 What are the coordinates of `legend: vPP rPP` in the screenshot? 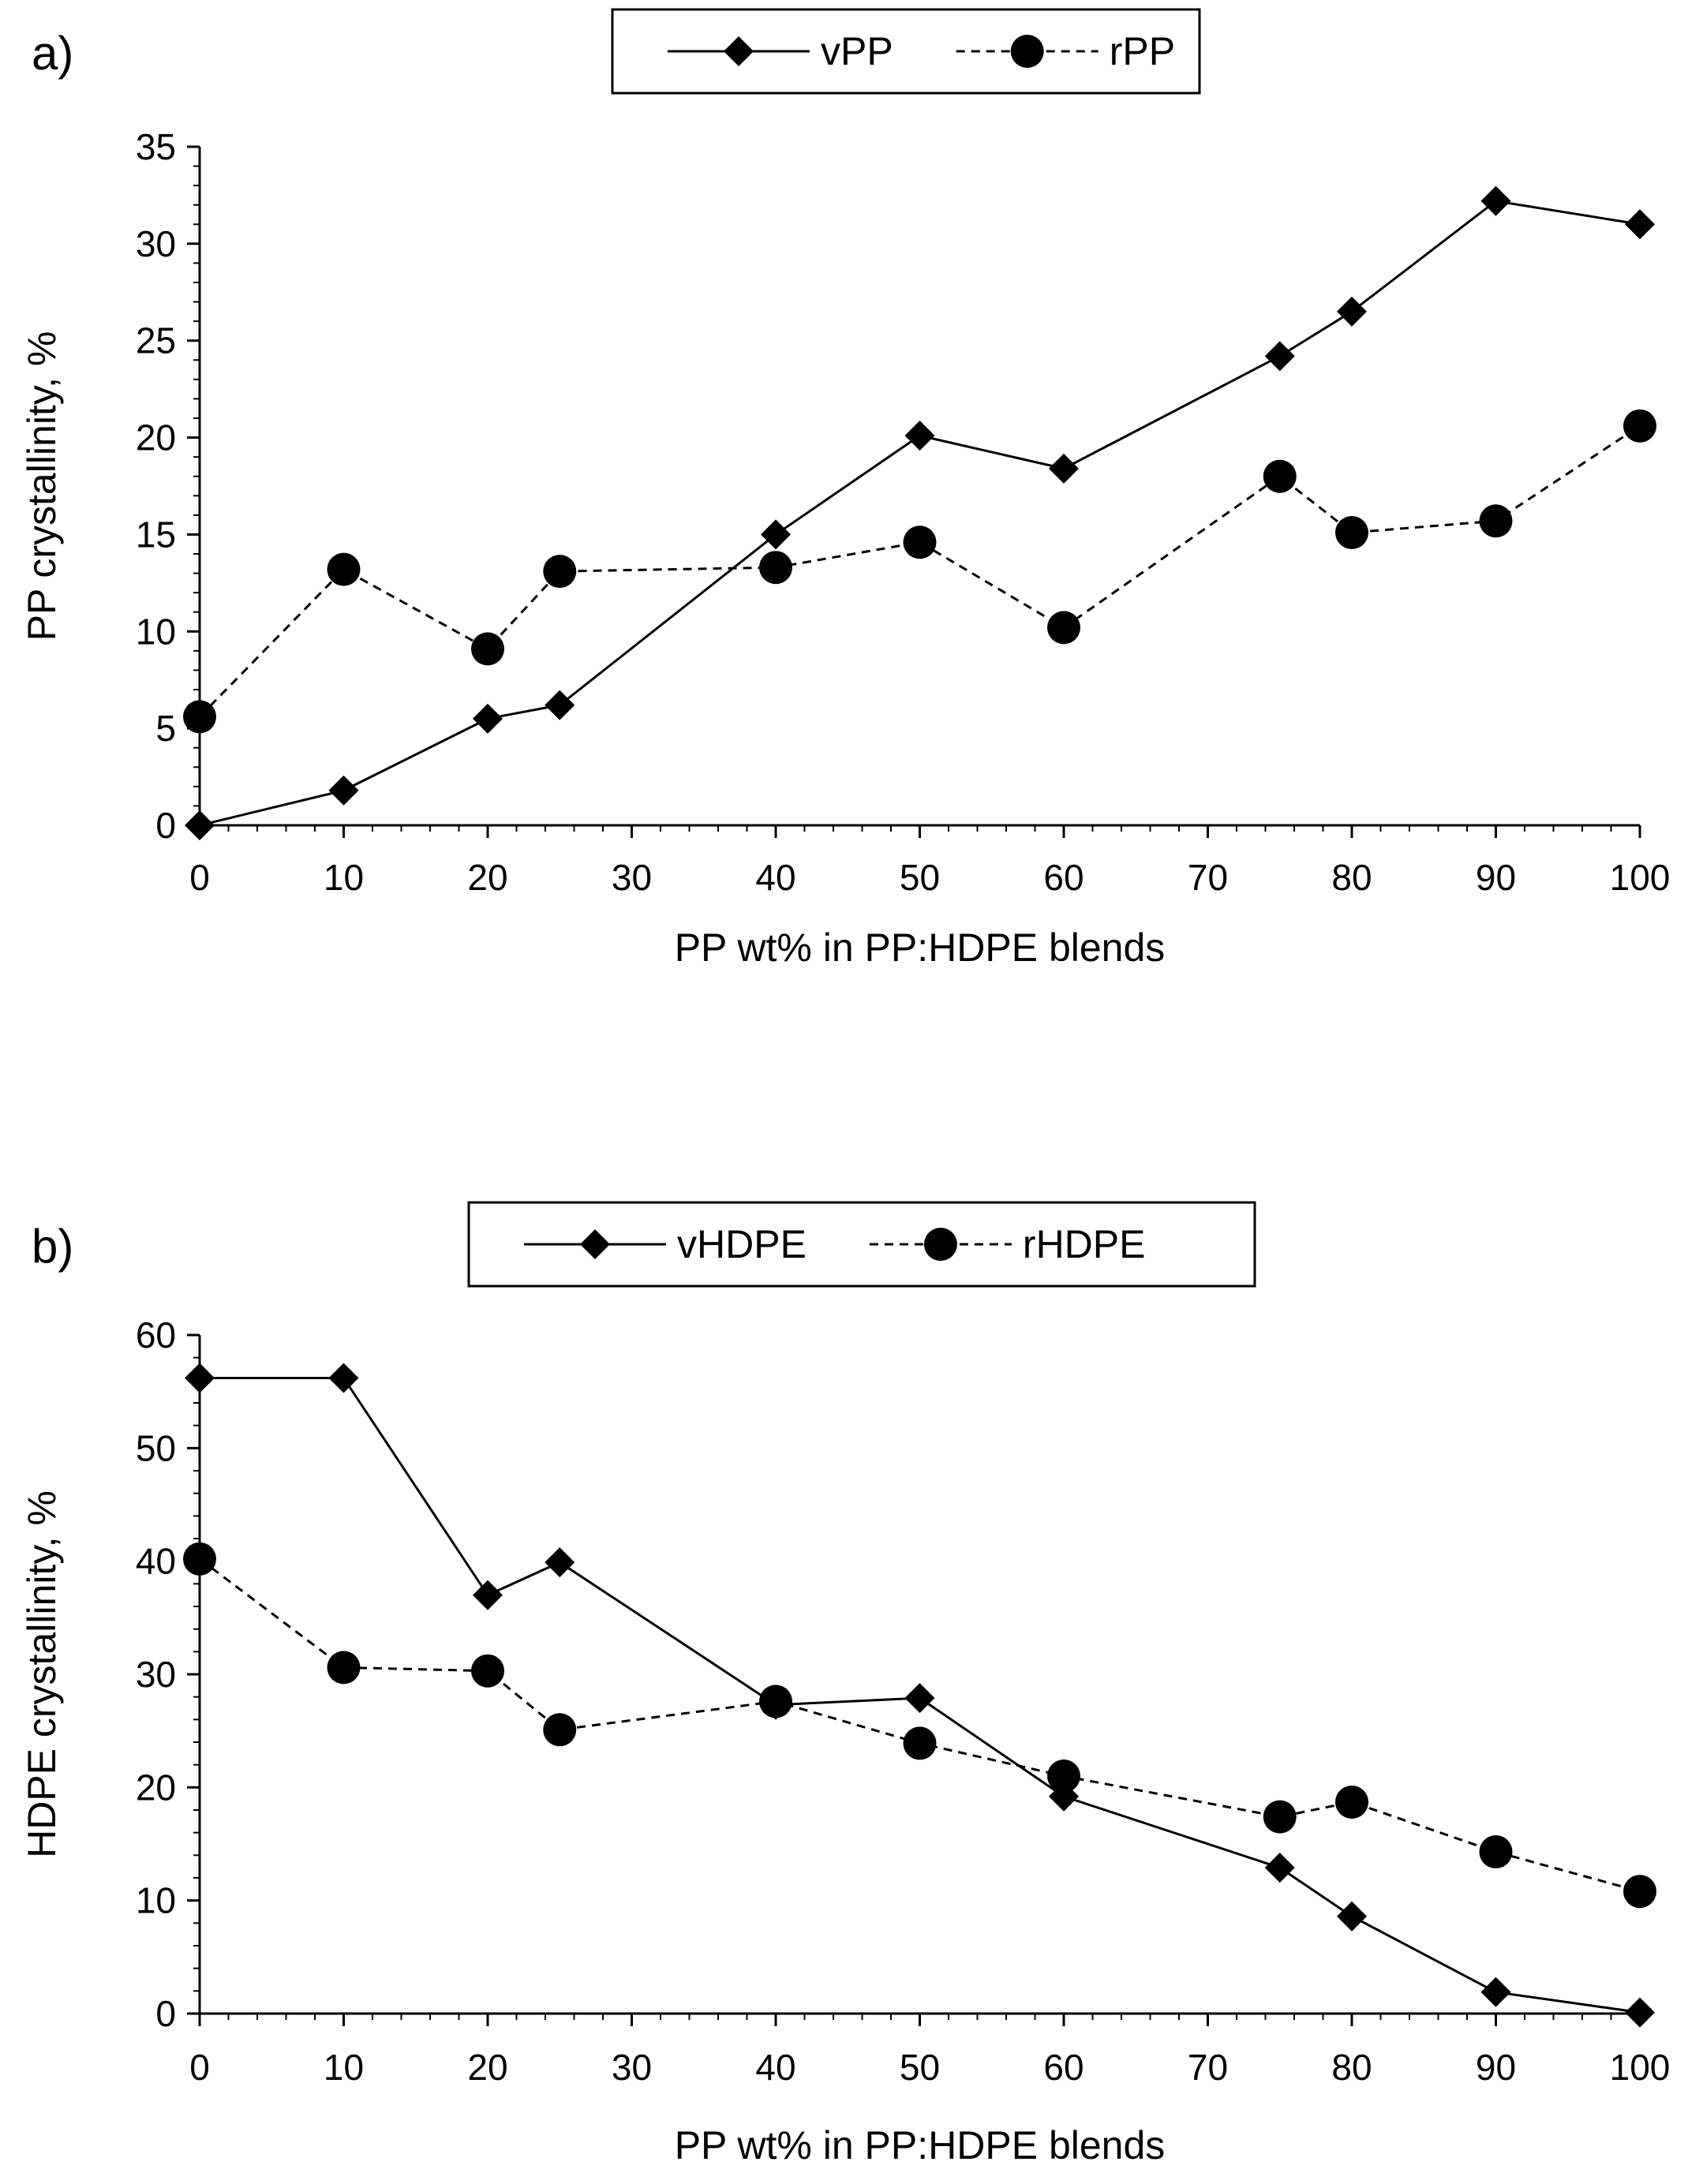 It's located at (906, 51).